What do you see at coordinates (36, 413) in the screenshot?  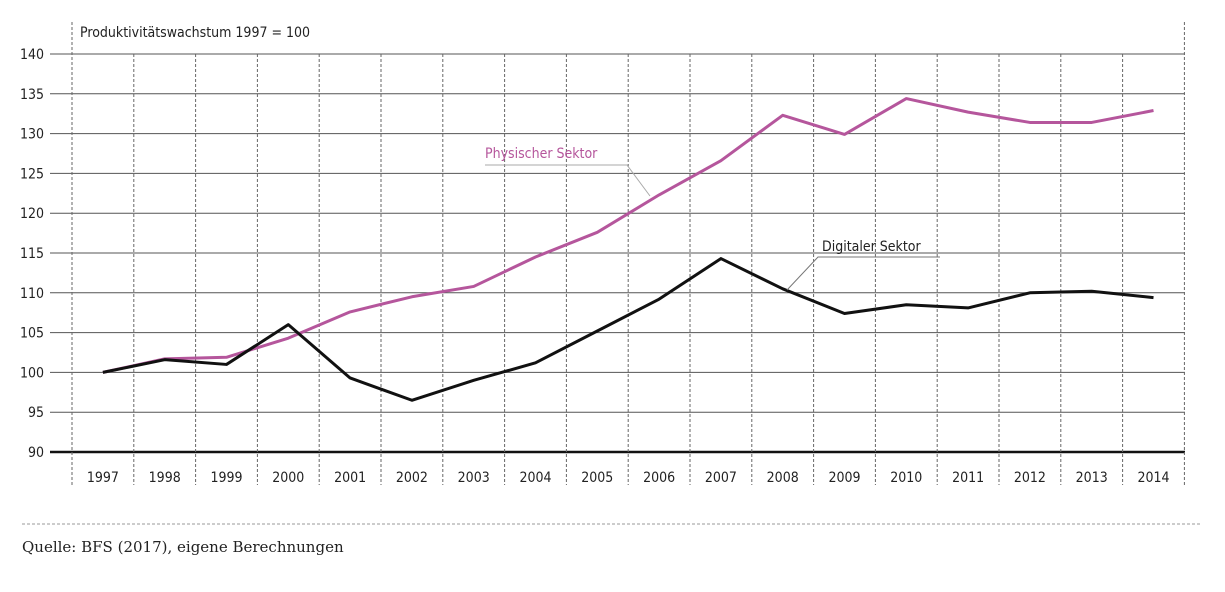 I see `y-tick-label: 95` at bounding box center [36, 413].